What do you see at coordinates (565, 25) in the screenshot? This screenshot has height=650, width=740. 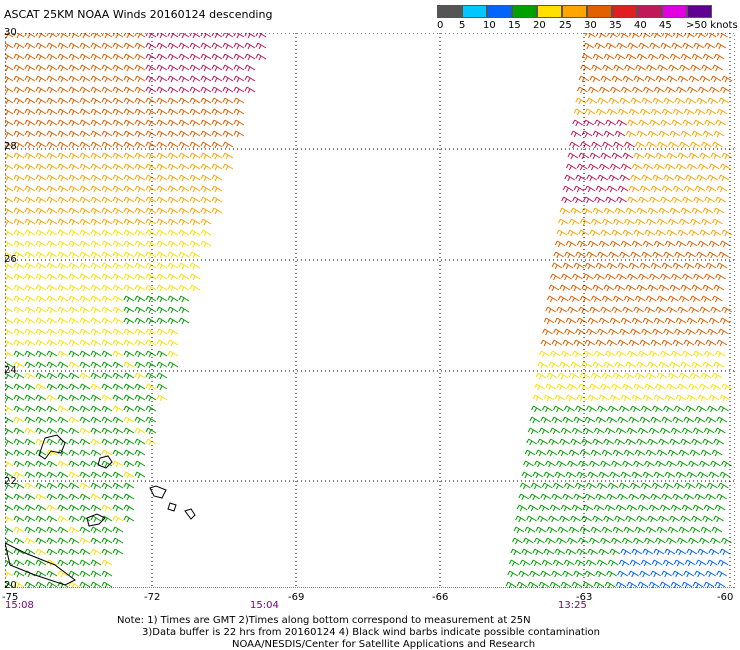 I see `legend-label: 25` at bounding box center [565, 25].